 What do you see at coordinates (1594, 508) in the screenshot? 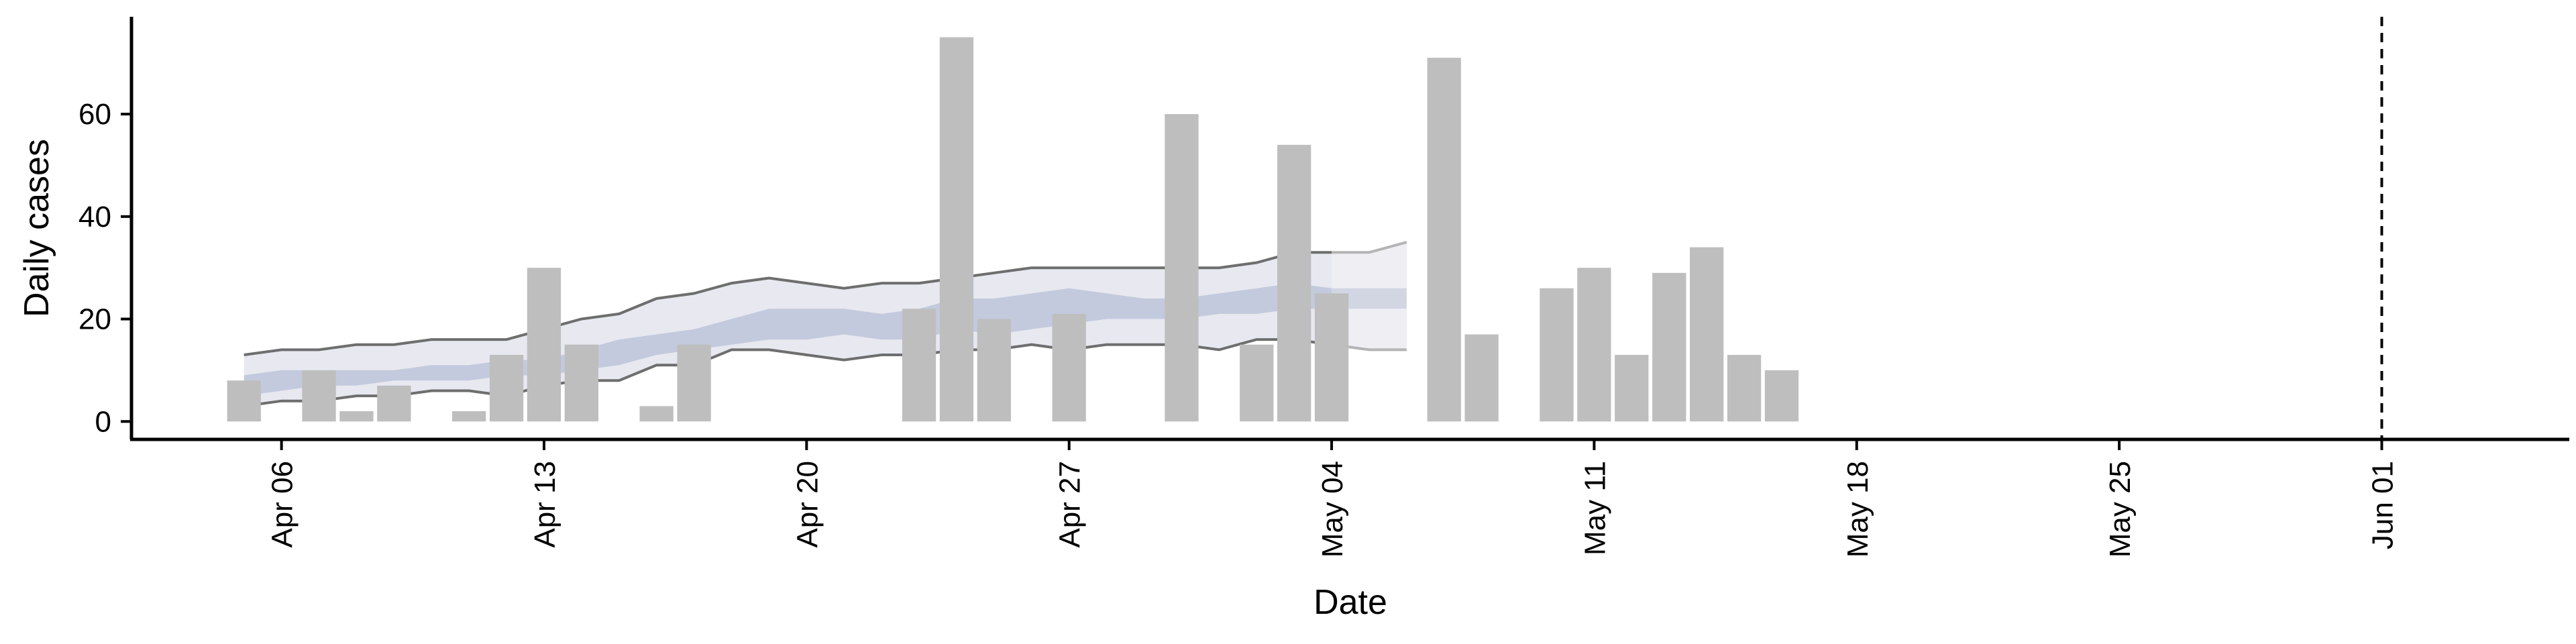
I see `x-tick-label: May 11` at bounding box center [1594, 508].